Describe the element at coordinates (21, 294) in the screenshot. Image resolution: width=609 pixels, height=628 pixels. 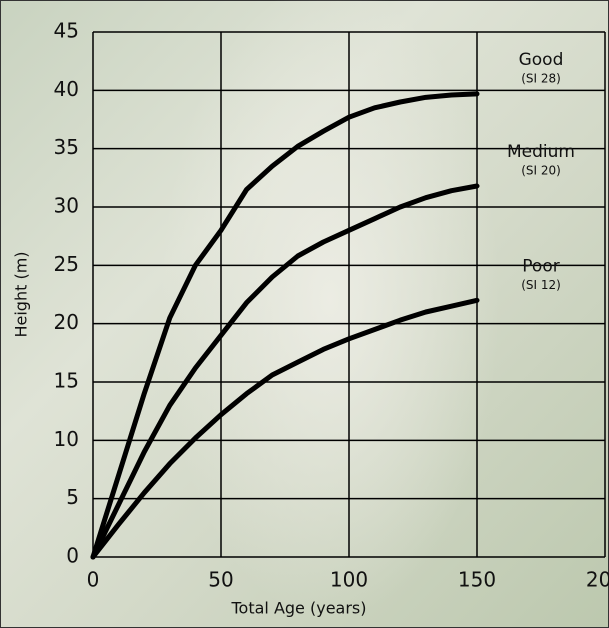
I see `y-axis-label: Height (m)` at that location.